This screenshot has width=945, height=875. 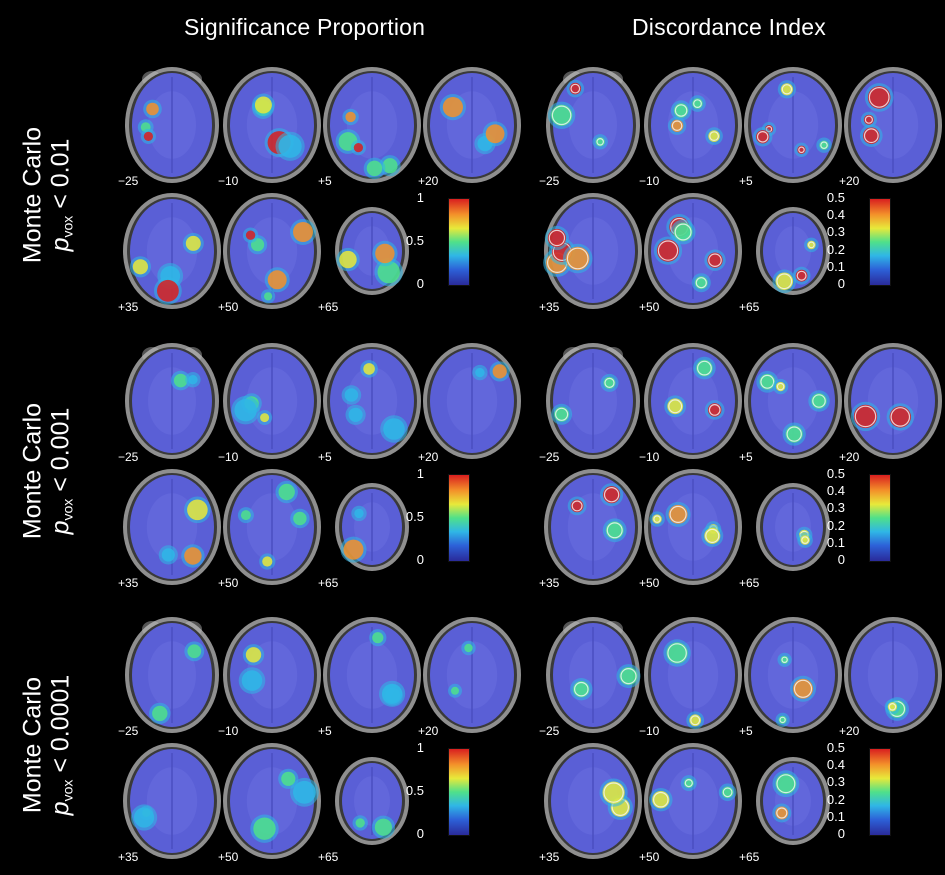 I want to click on row-label-1: Monte Carlo pvox < 0.01, so click(x=50, y=195).